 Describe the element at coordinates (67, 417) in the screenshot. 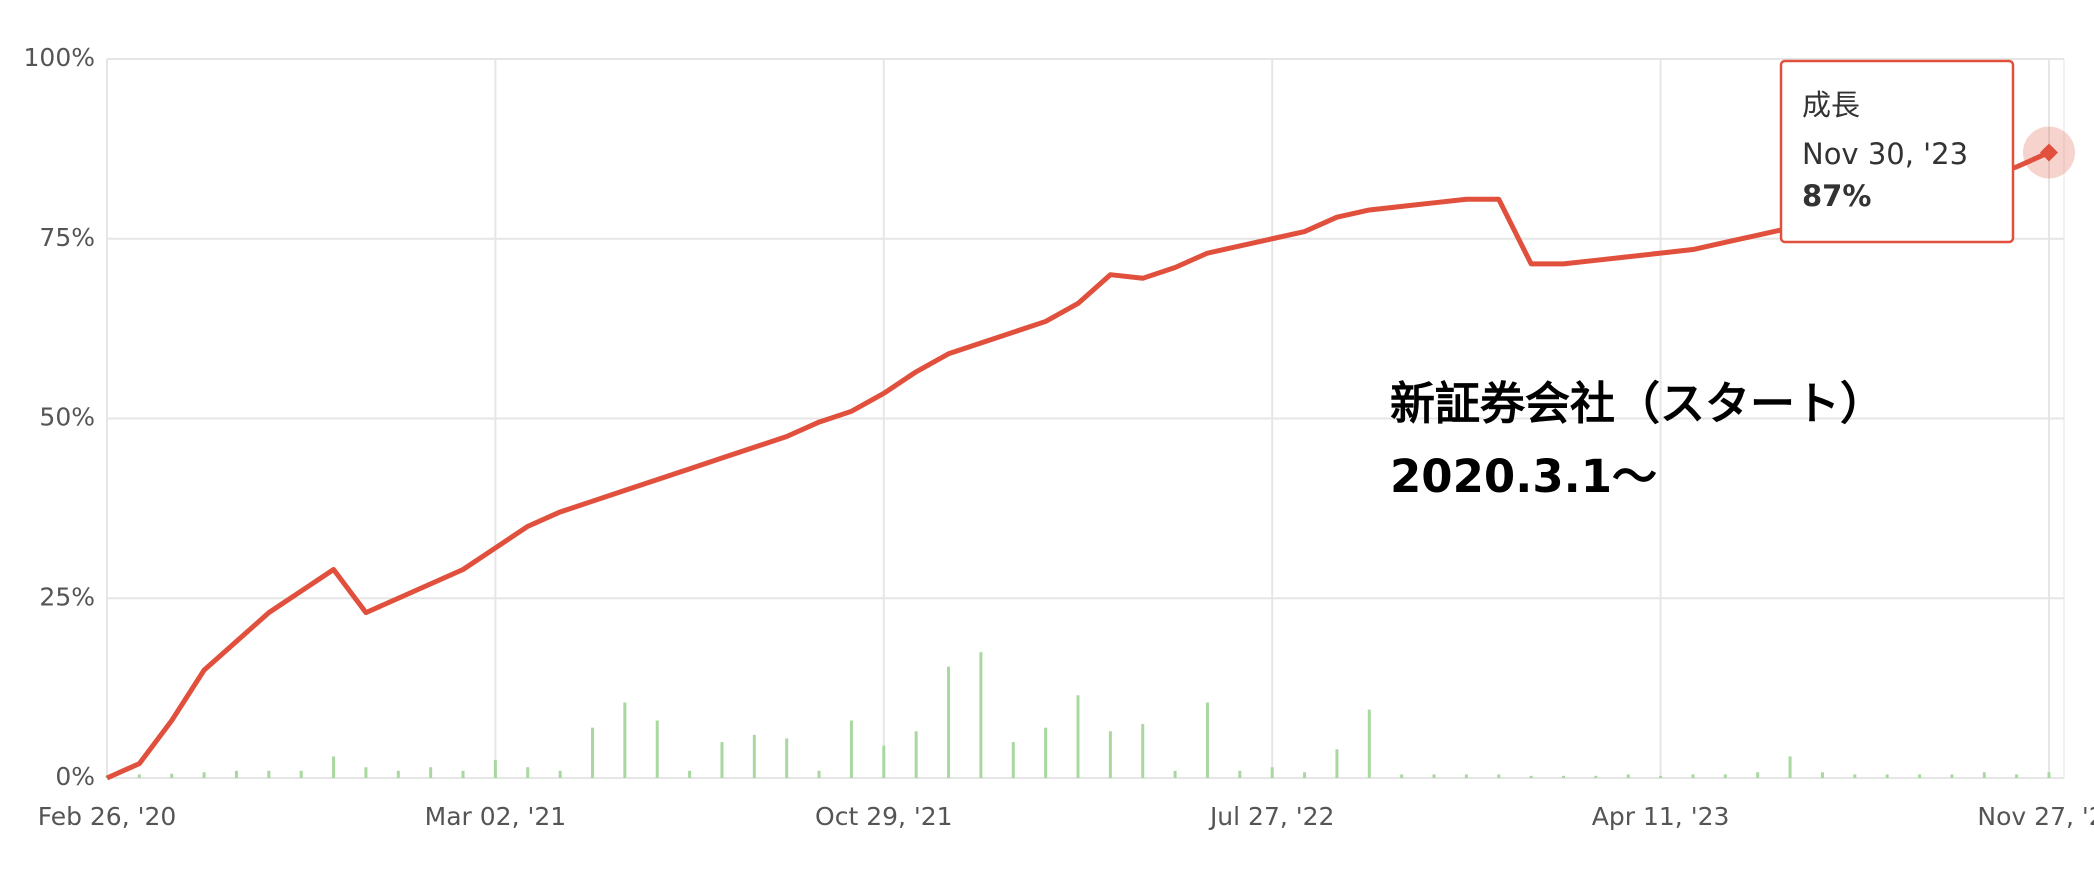

I see `y-tick-label: 50%` at that location.